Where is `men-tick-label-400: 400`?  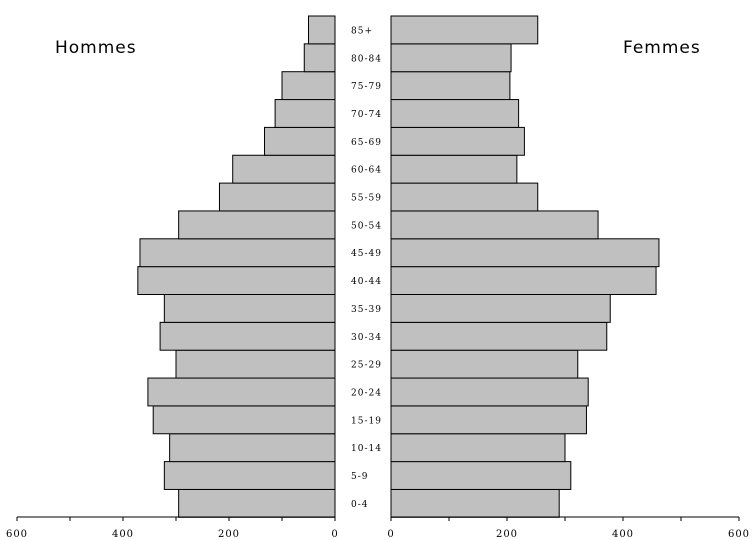
men-tick-label-400: 400 is located at coordinates (123, 534).